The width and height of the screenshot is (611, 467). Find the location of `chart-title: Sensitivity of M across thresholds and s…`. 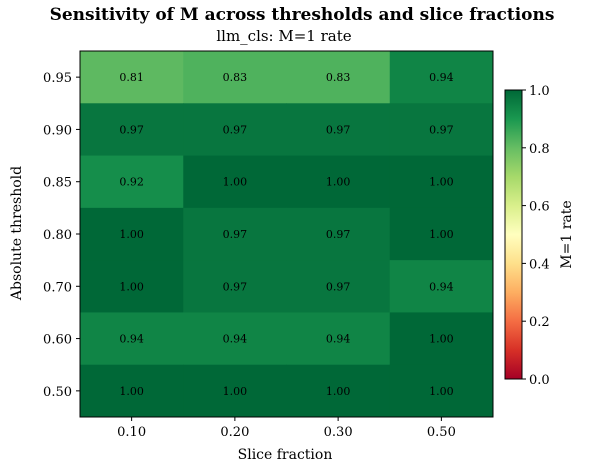

chart-title: Sensitivity of M across thresholds and s… is located at coordinates (302, 15).